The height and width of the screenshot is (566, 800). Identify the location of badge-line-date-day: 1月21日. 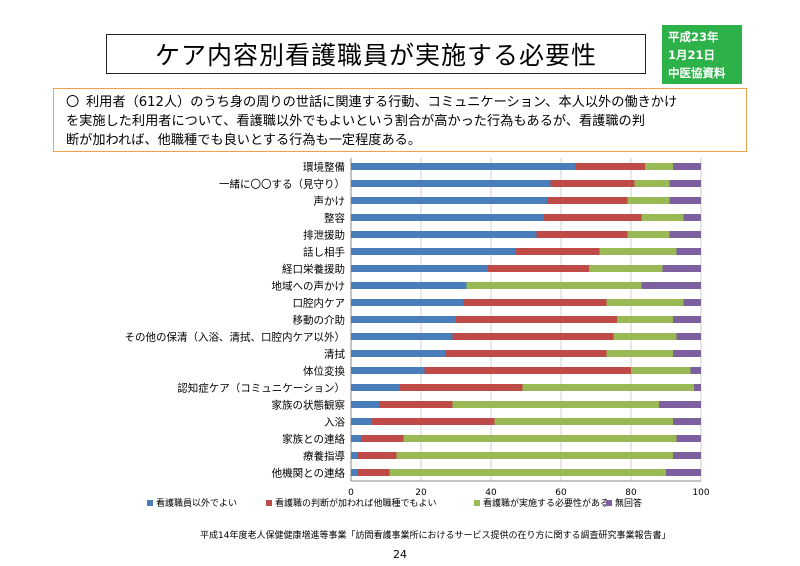
(692, 55).